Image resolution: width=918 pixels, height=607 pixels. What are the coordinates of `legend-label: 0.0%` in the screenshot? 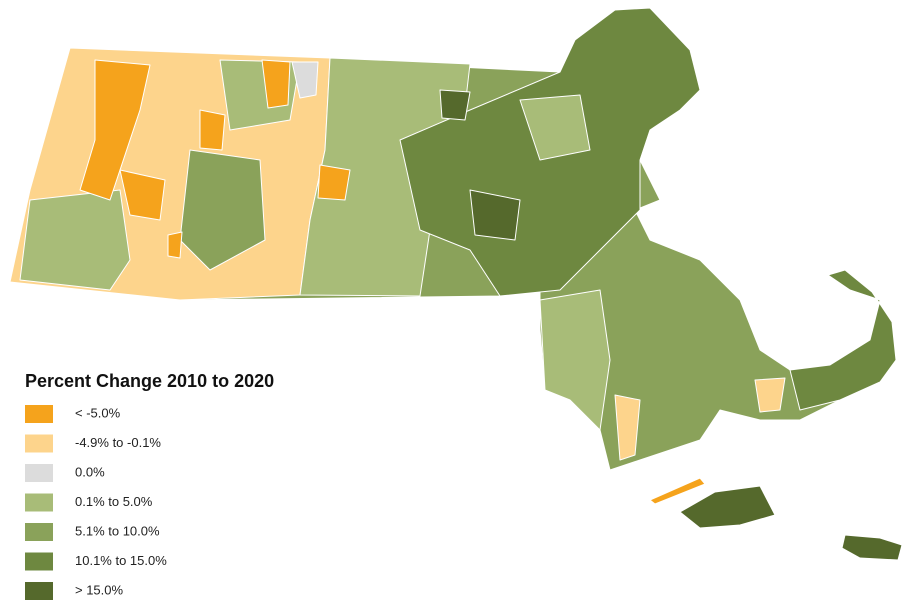 It's located at (90, 471).